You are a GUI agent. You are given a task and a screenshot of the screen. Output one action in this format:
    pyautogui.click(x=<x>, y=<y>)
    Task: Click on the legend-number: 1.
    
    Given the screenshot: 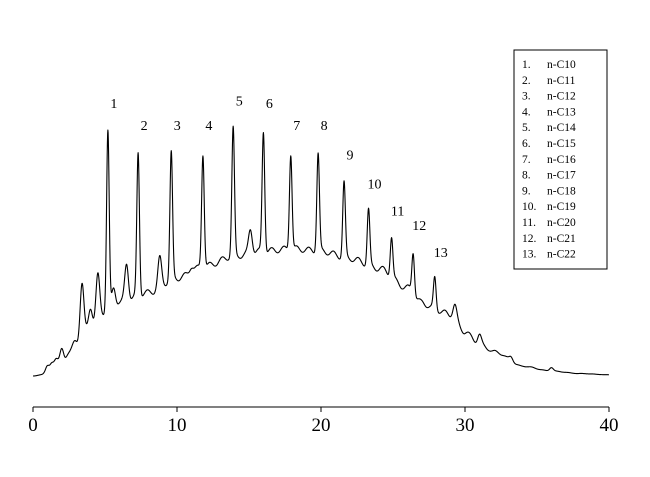 What is the action you would take?
    pyautogui.click(x=526, y=65)
    